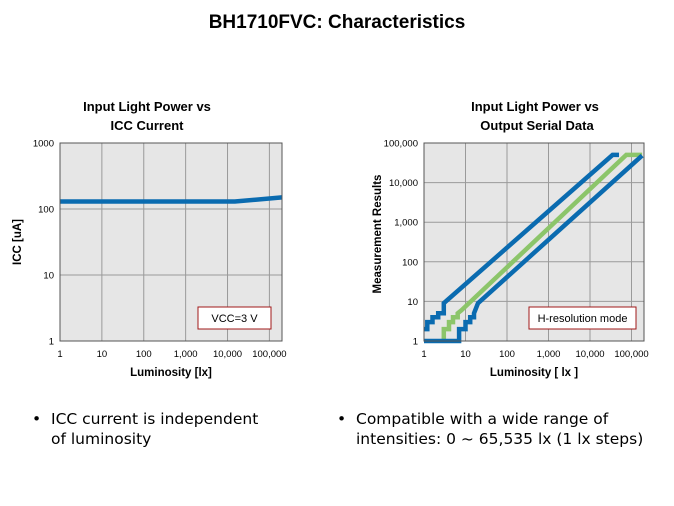 The height and width of the screenshot is (506, 674). I want to click on y-tick-label: 1,000, so click(406, 223).